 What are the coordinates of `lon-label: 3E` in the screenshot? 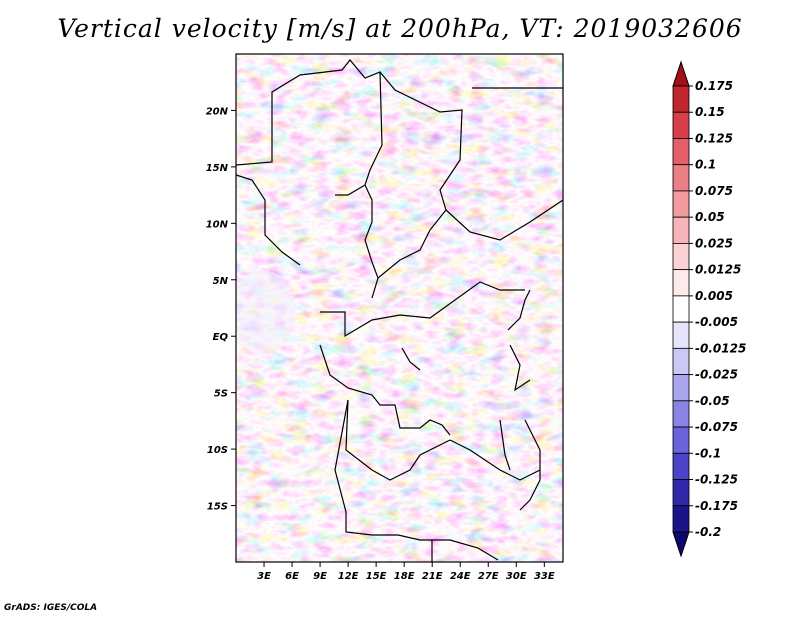 It's located at (264, 576).